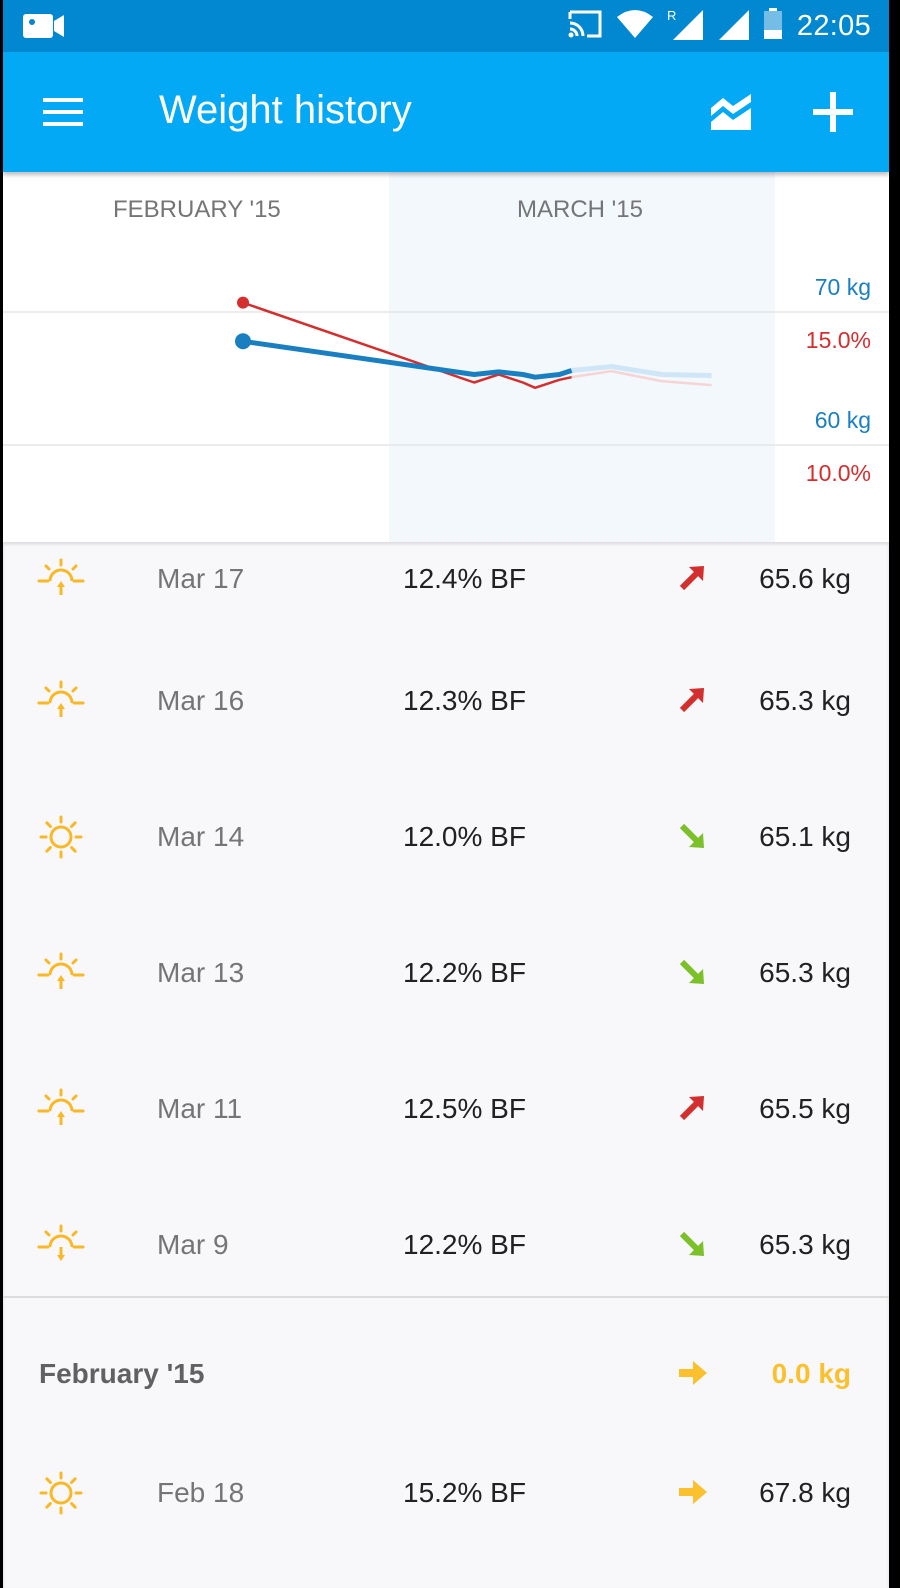  What do you see at coordinates (842, 287) in the screenshot?
I see `axis-label-kg-high: 70 kg` at bounding box center [842, 287].